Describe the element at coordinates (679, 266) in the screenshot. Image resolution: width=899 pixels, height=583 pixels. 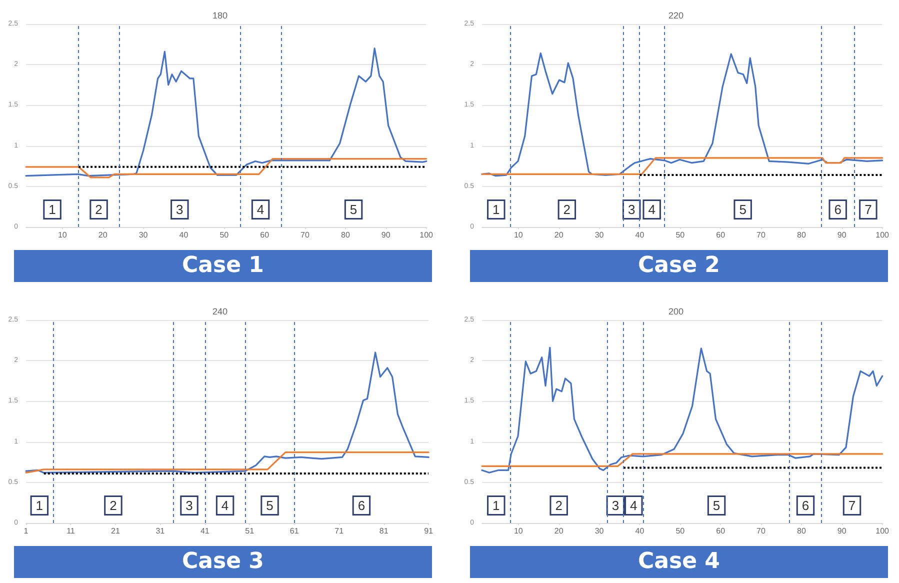
I see `text: Case 2` at that location.